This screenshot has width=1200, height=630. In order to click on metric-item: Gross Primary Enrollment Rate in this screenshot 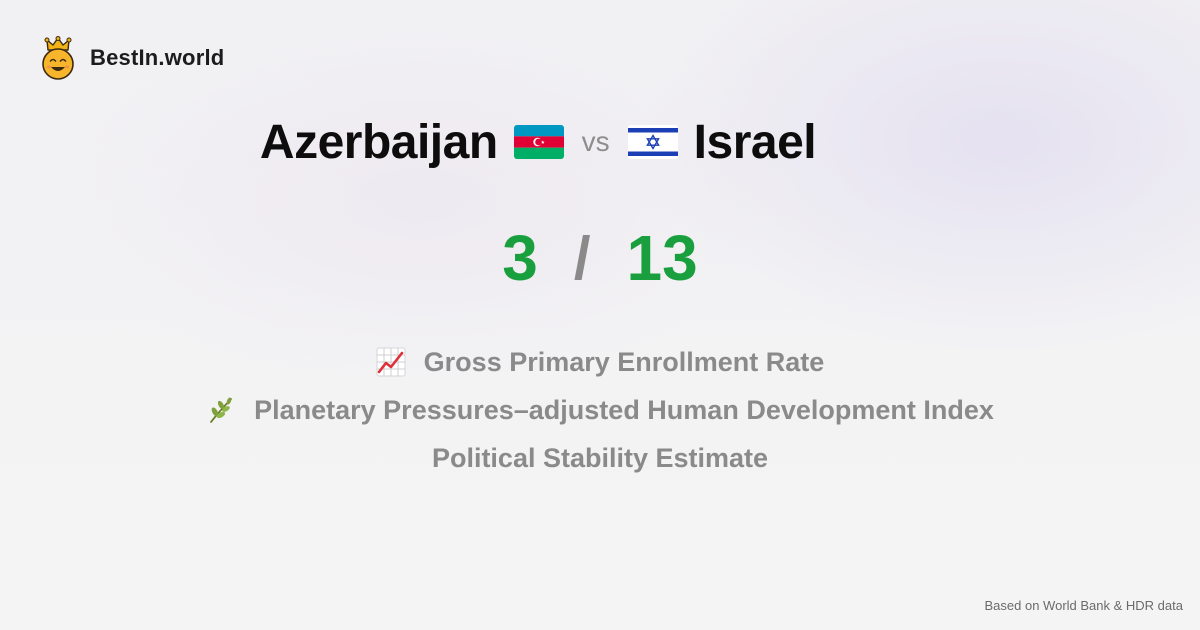, I will do `click(600, 362)`.